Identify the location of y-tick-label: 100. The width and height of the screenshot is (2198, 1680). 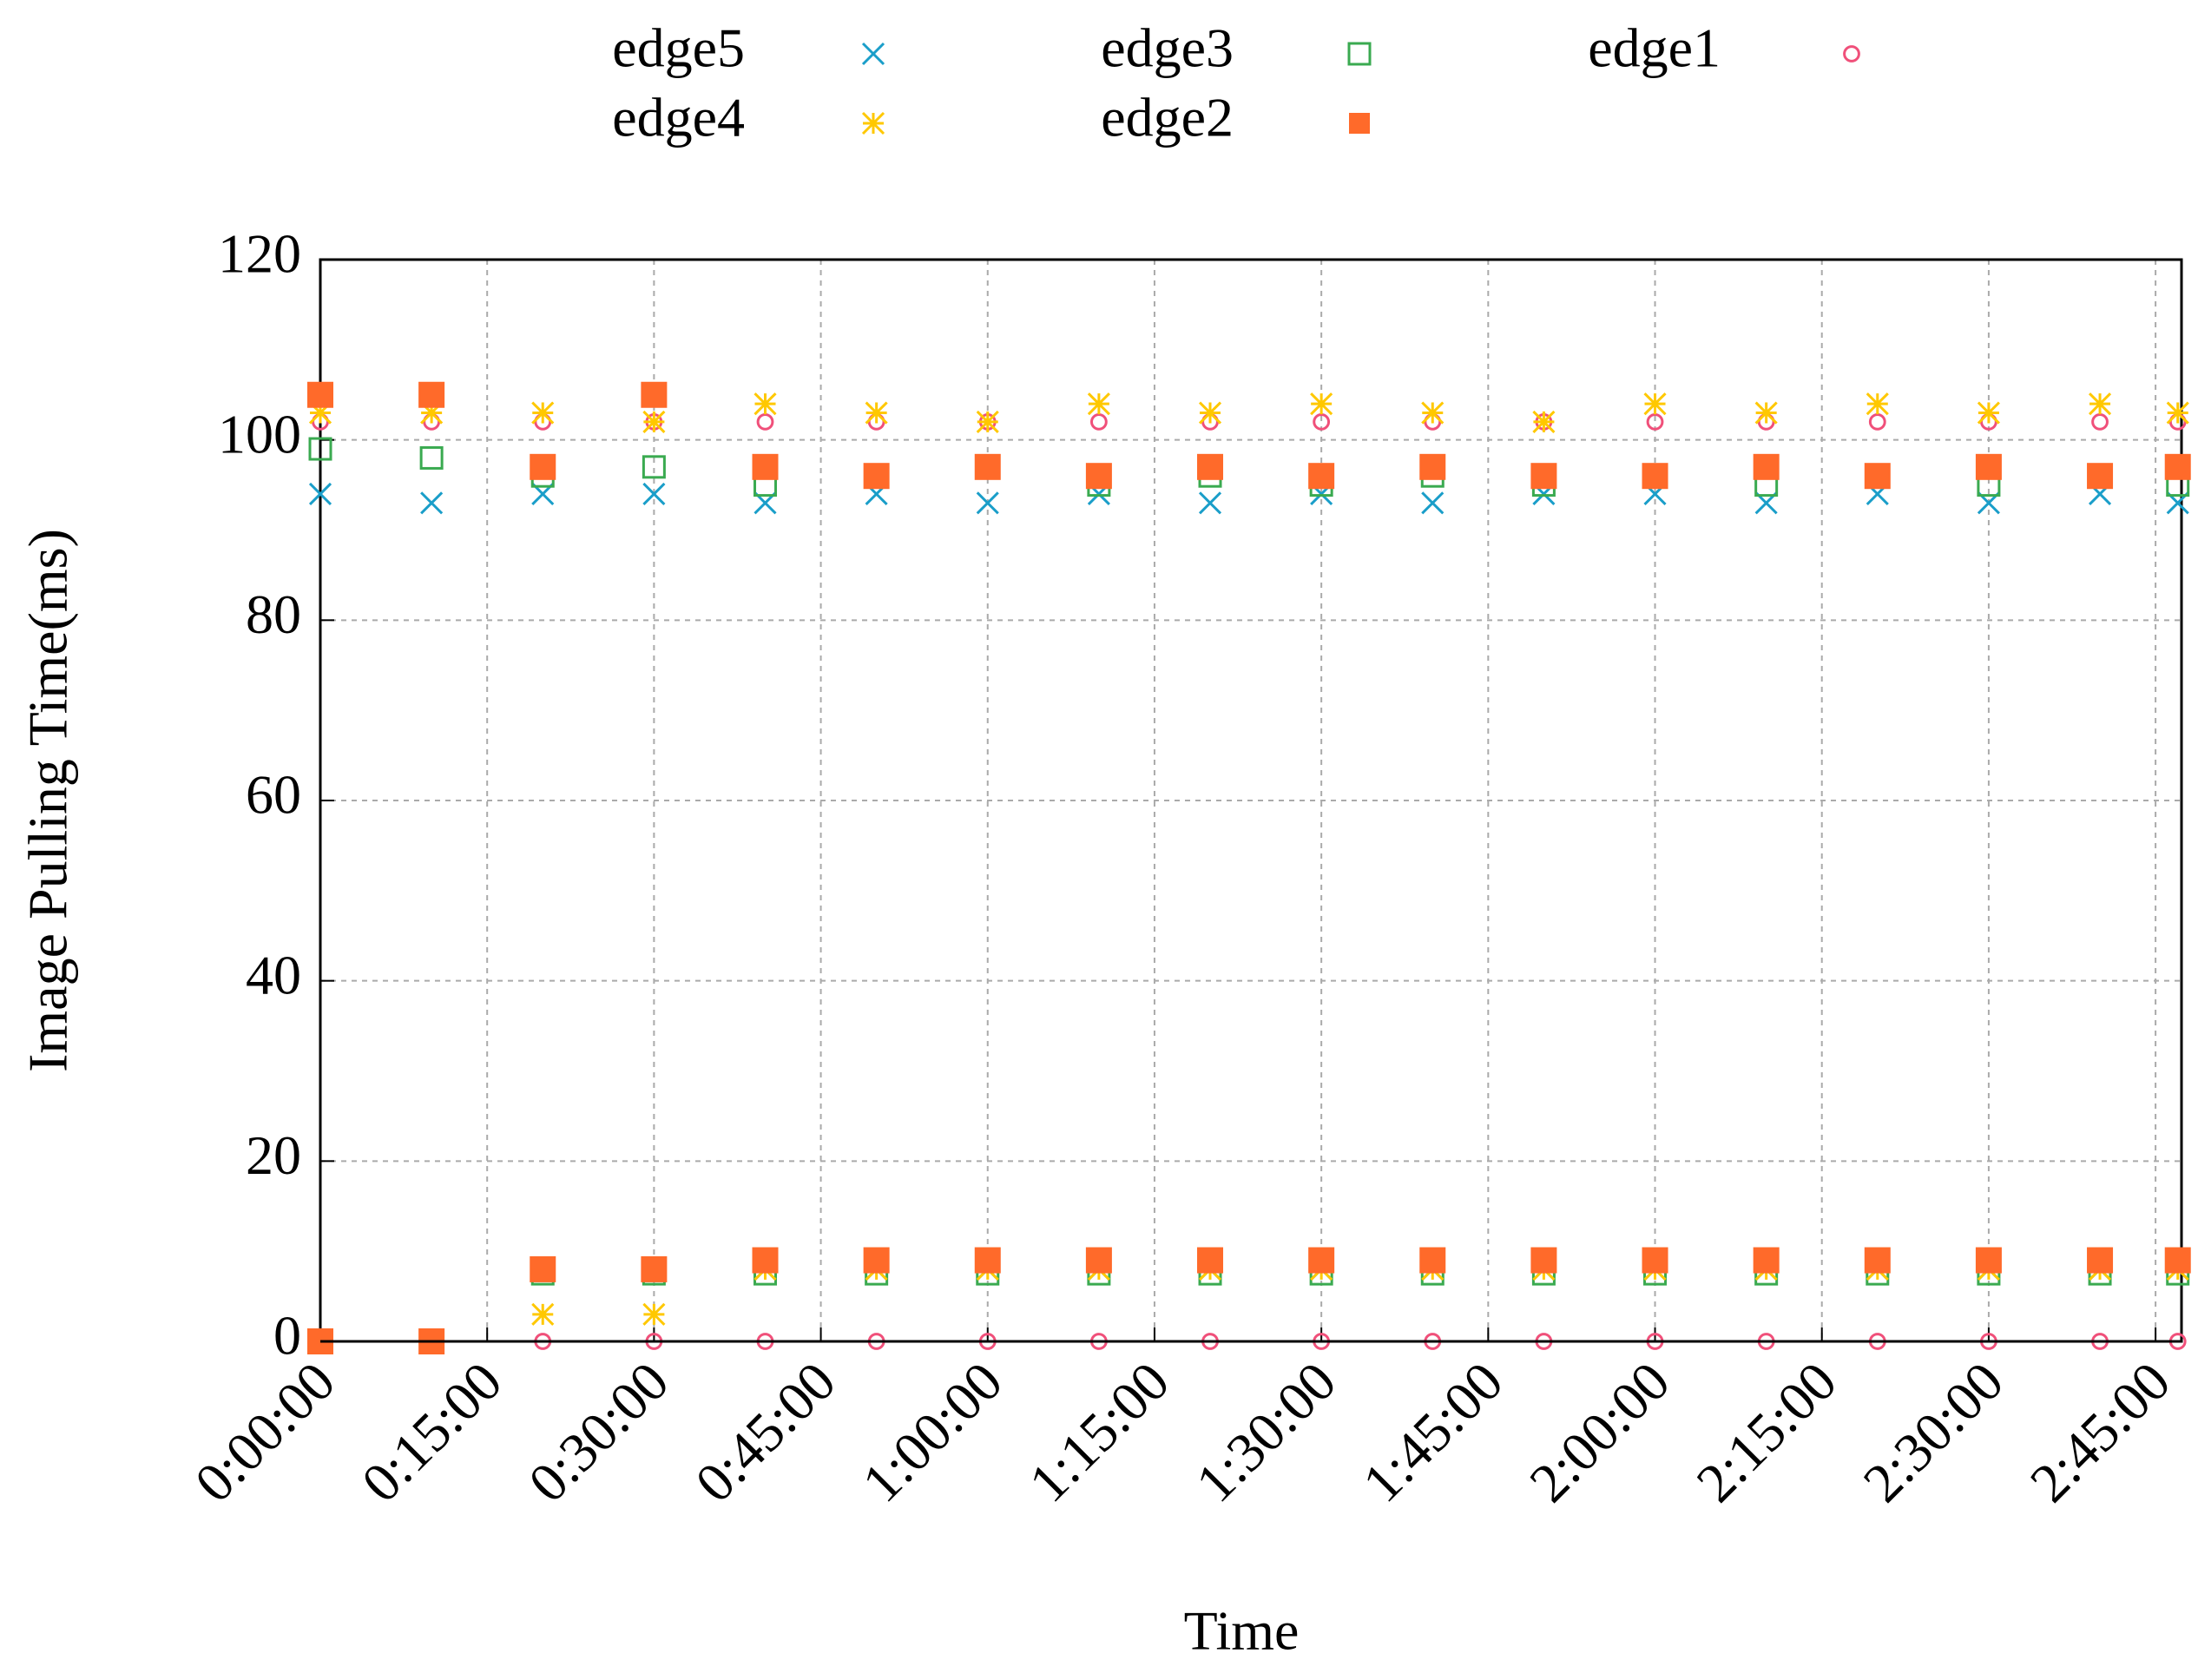
(259, 433).